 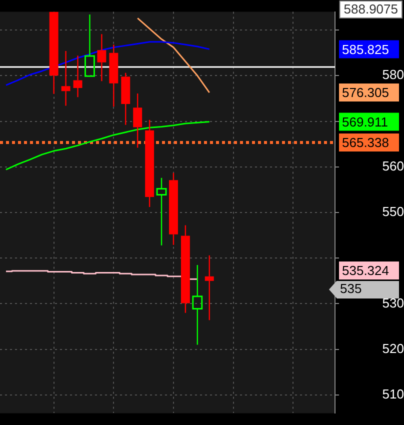 I want to click on y-tick-label: 520, so click(x=393, y=348).